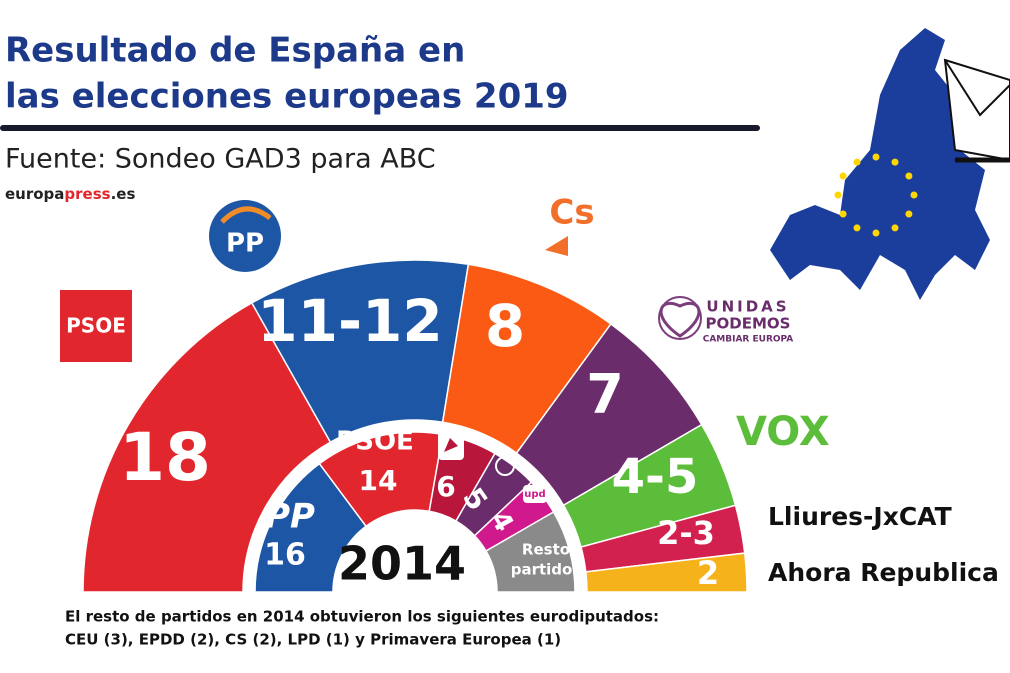 The height and width of the screenshot is (673, 1010). What do you see at coordinates (546, 570) in the screenshot?
I see `party-label: partidos` at bounding box center [546, 570].